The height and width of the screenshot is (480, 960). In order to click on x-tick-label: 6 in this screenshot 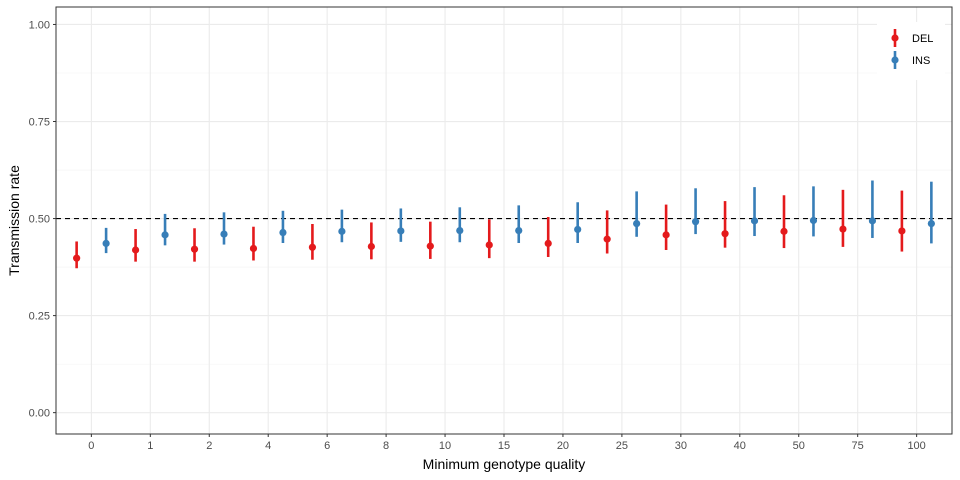, I will do `click(327, 446)`.